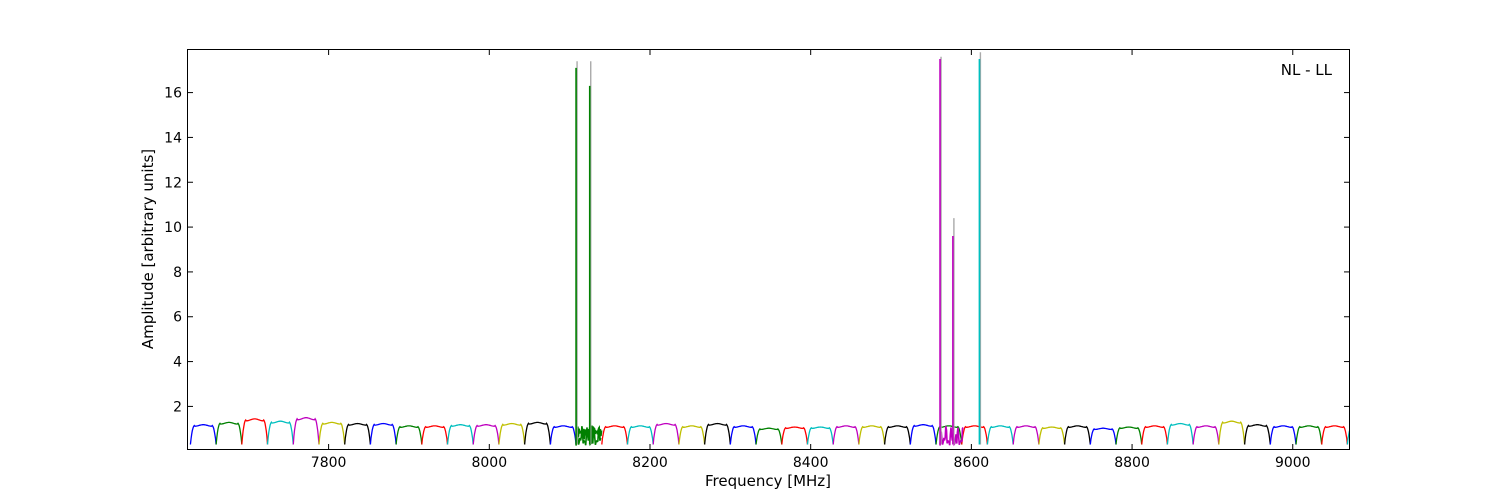 This screenshot has width=1500, height=500. What do you see at coordinates (177, 273) in the screenshot?
I see `y-tick-label: 8` at bounding box center [177, 273].